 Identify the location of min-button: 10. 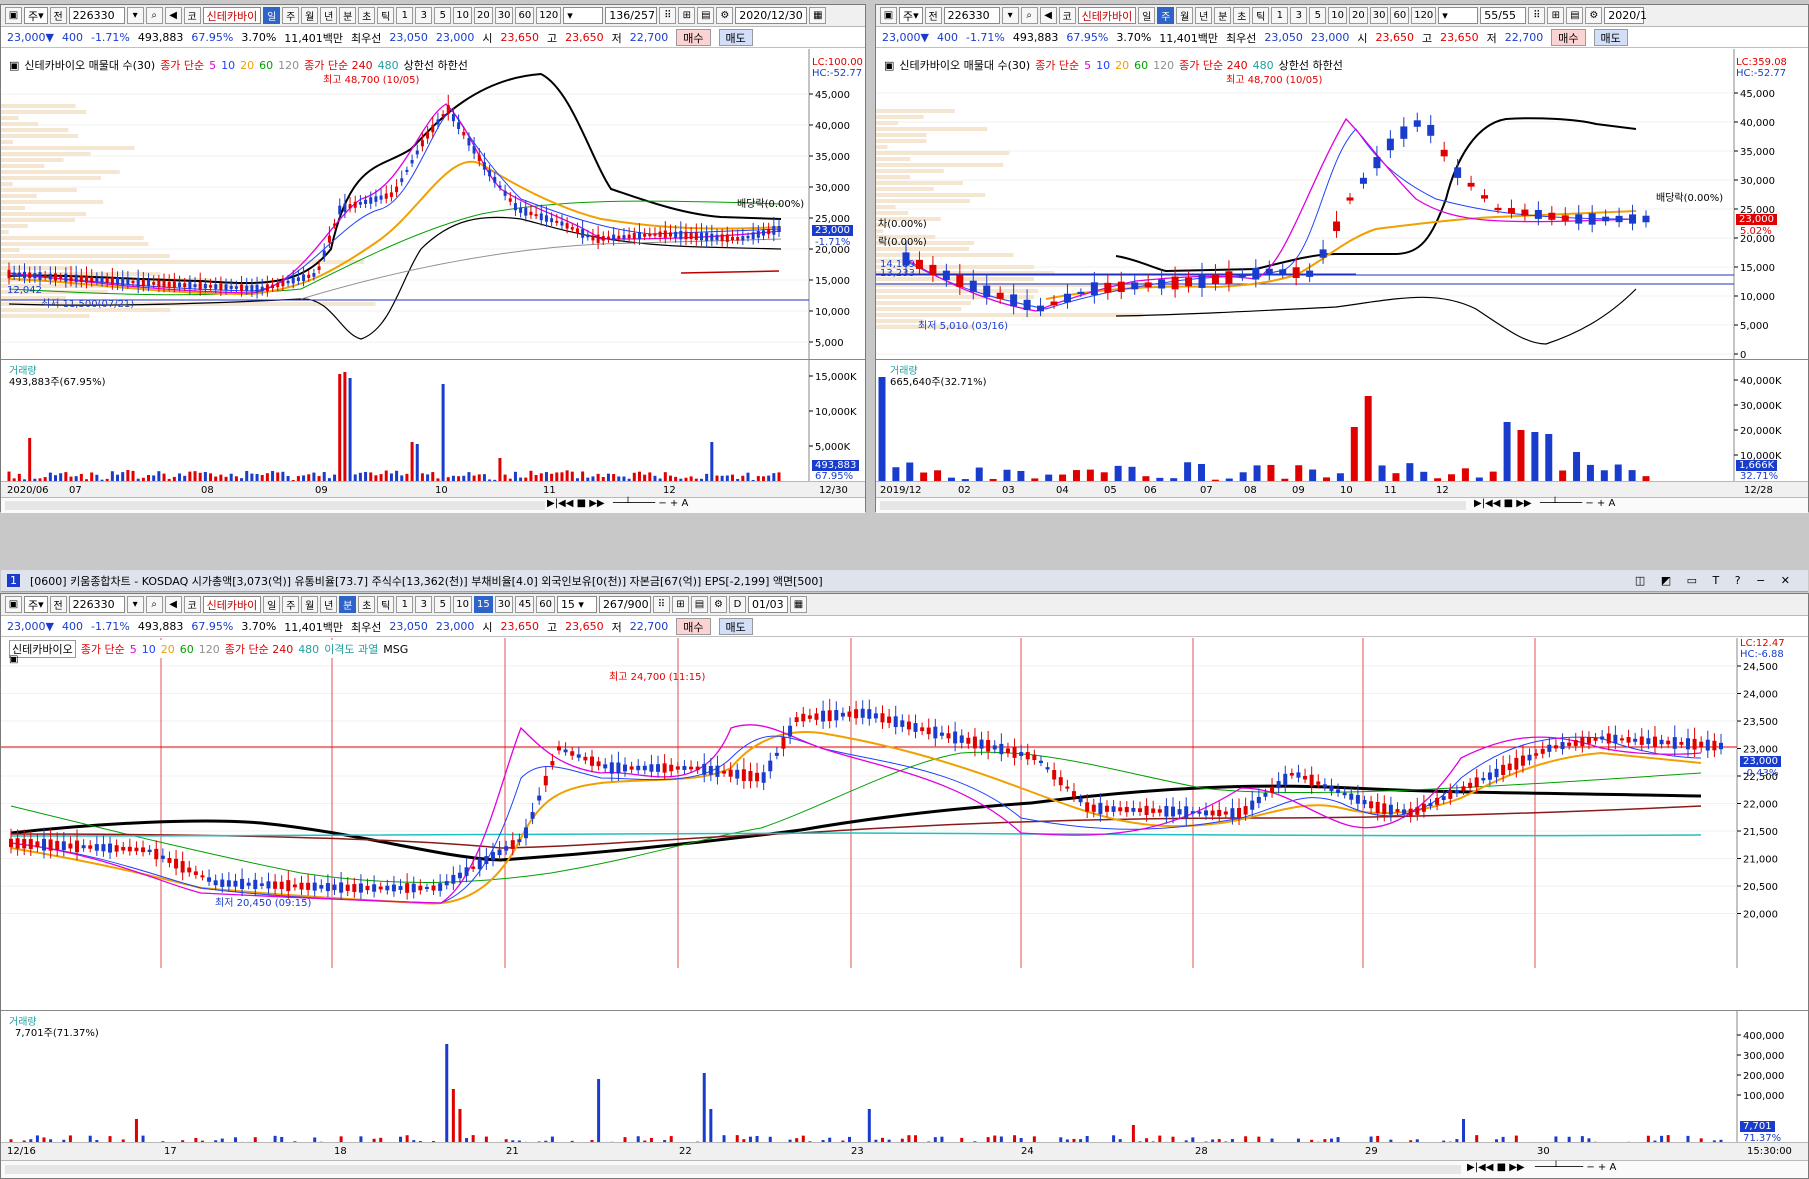
(462, 604).